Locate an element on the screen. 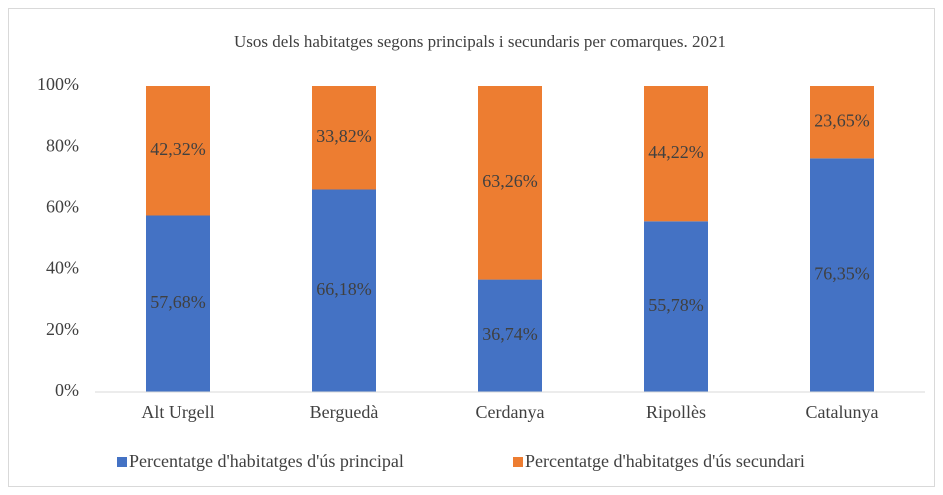 This screenshot has width=943, height=495. data-label: 63,26% is located at coordinates (510, 181).